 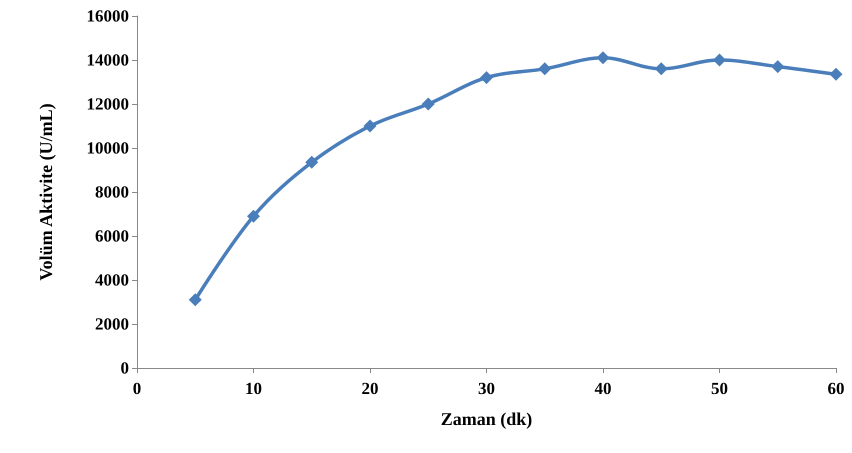 What do you see at coordinates (486, 419) in the screenshot?
I see `x-axis-title: Zaman (dk)` at bounding box center [486, 419].